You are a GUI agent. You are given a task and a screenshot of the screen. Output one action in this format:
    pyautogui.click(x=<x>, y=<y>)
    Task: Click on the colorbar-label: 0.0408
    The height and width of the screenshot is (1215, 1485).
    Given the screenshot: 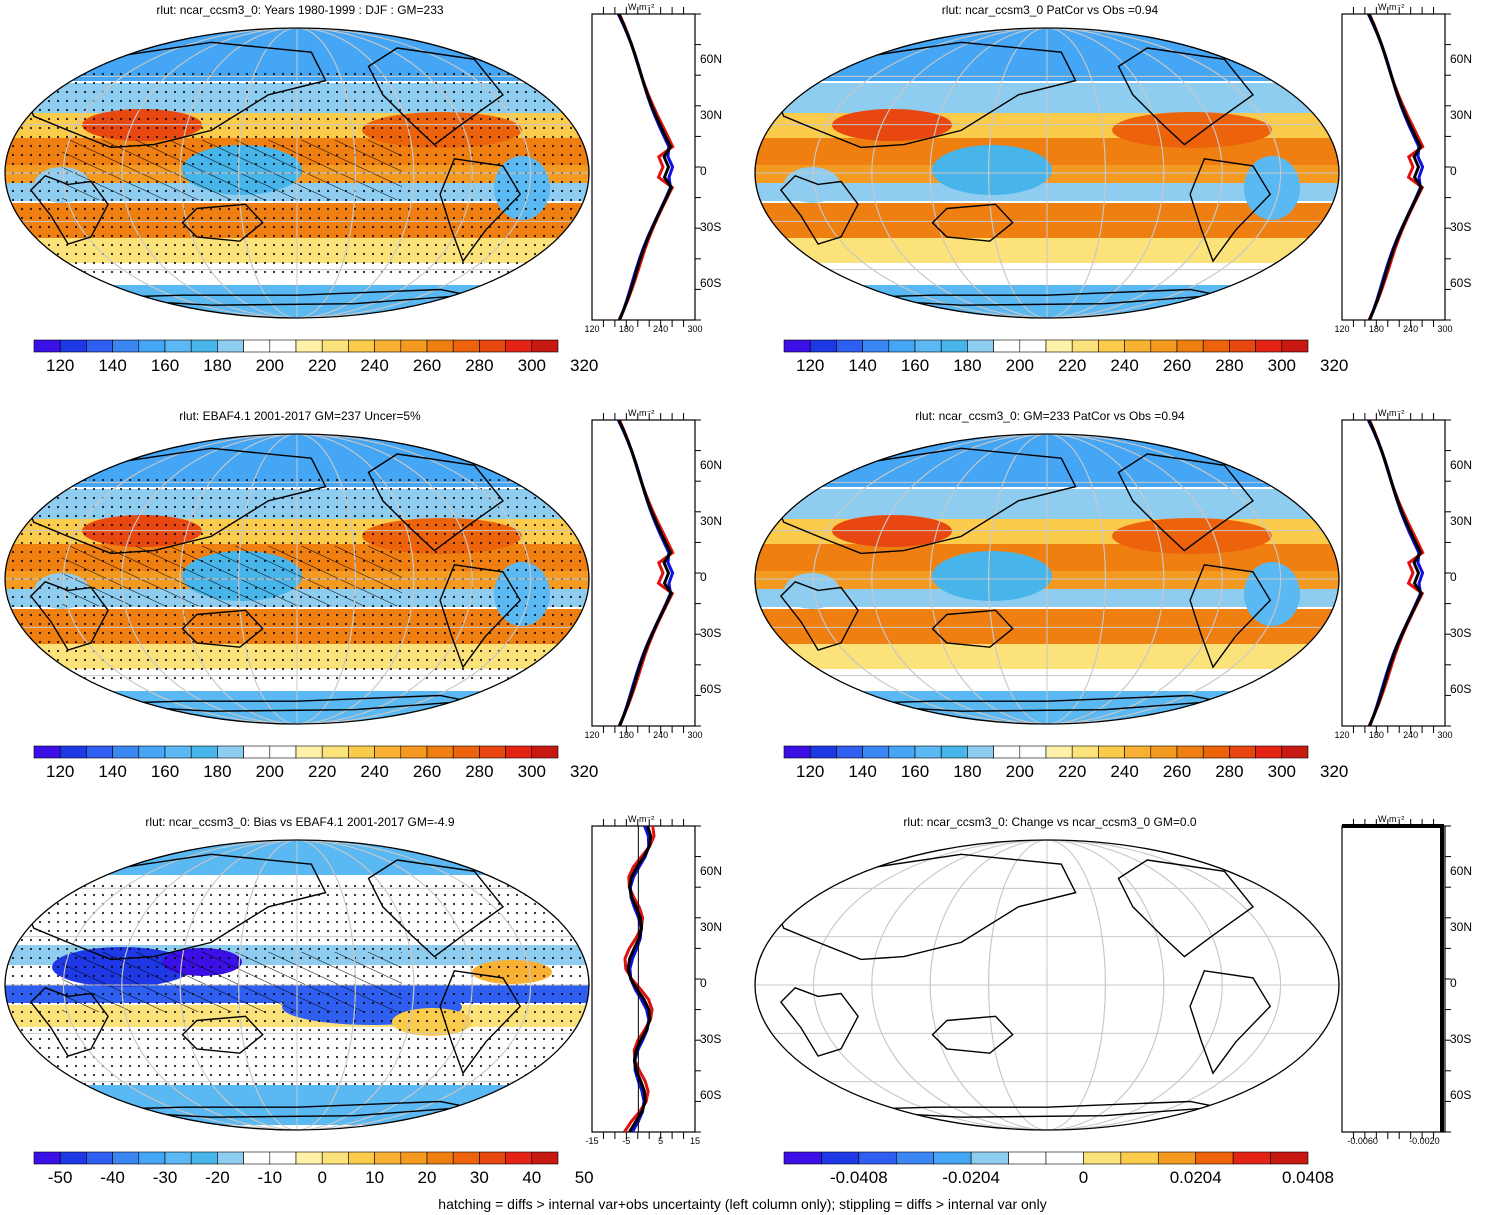 What is the action you would take?
    pyautogui.click(x=1308, y=1177)
    